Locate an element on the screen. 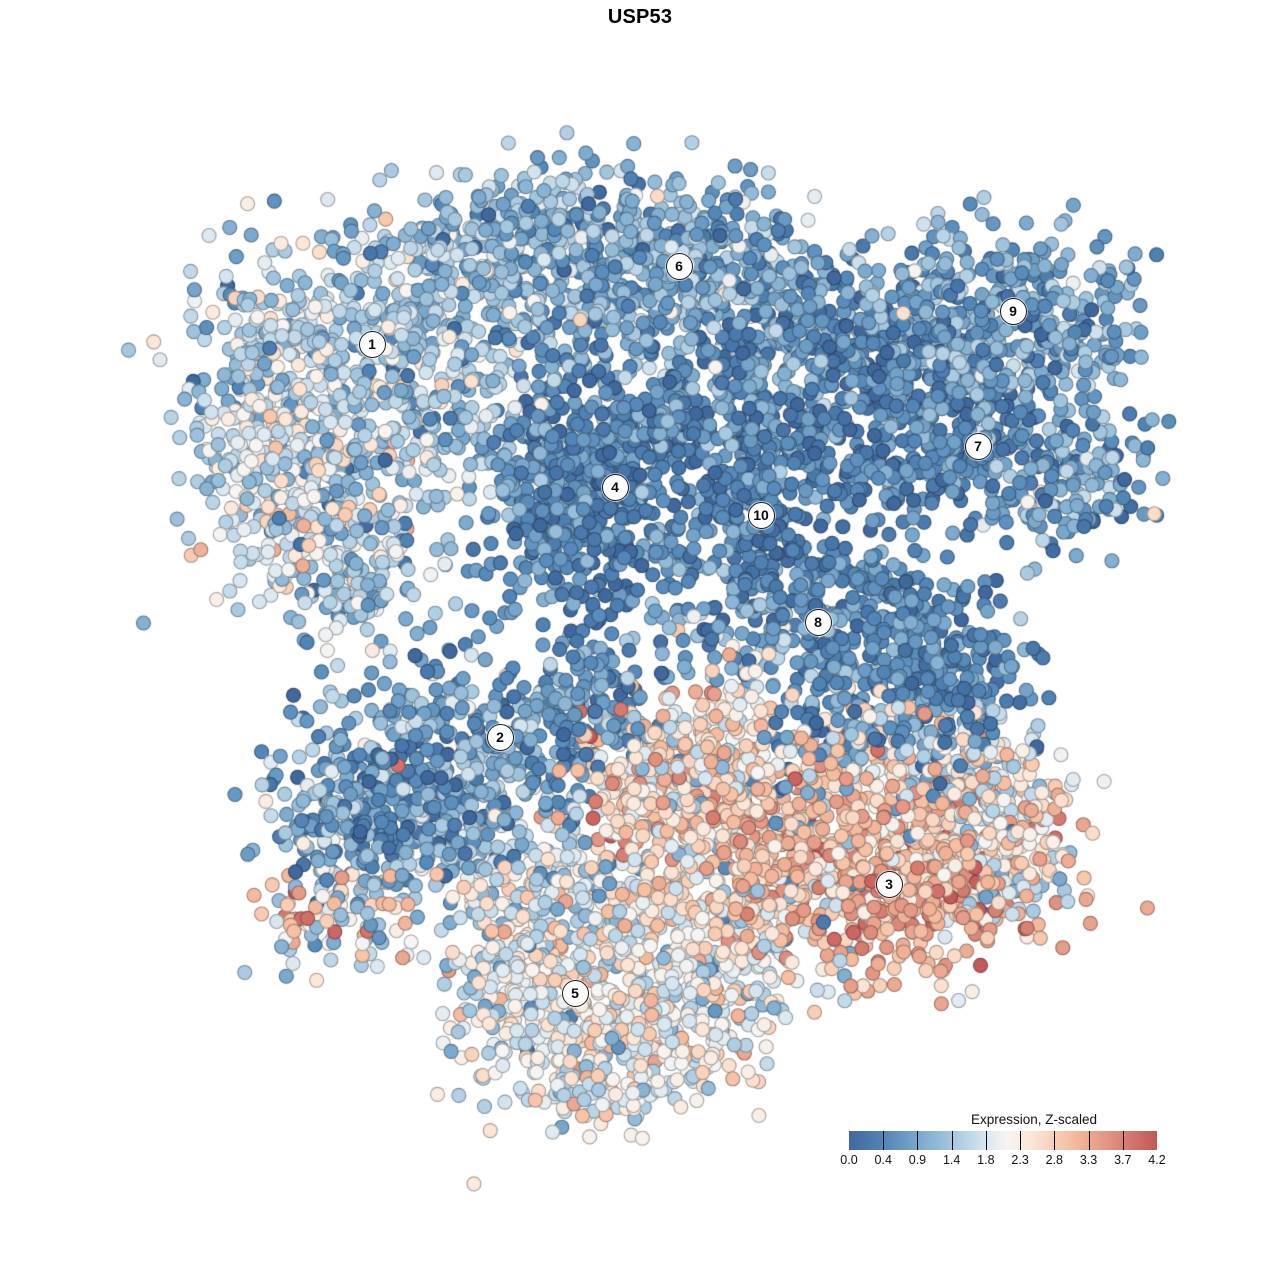  legend-tick-label: 1.8 is located at coordinates (986, 1160).